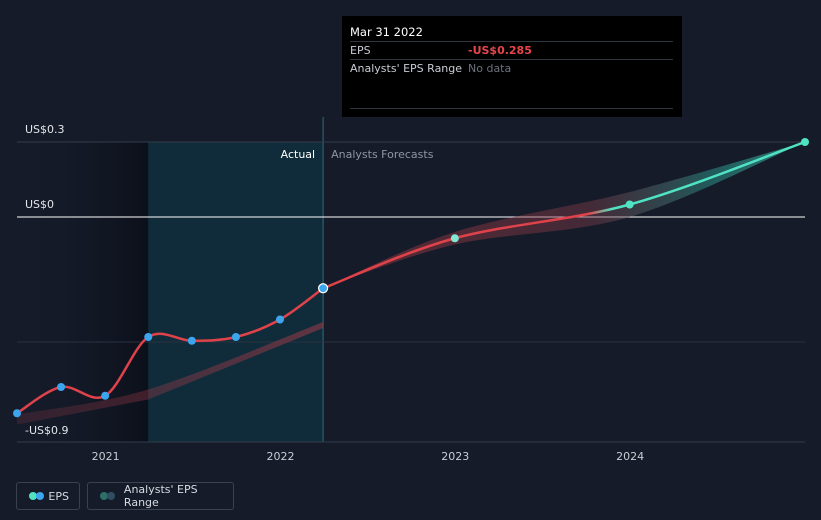 This screenshot has width=821, height=520. I want to click on highlight-region, so click(236, 292).